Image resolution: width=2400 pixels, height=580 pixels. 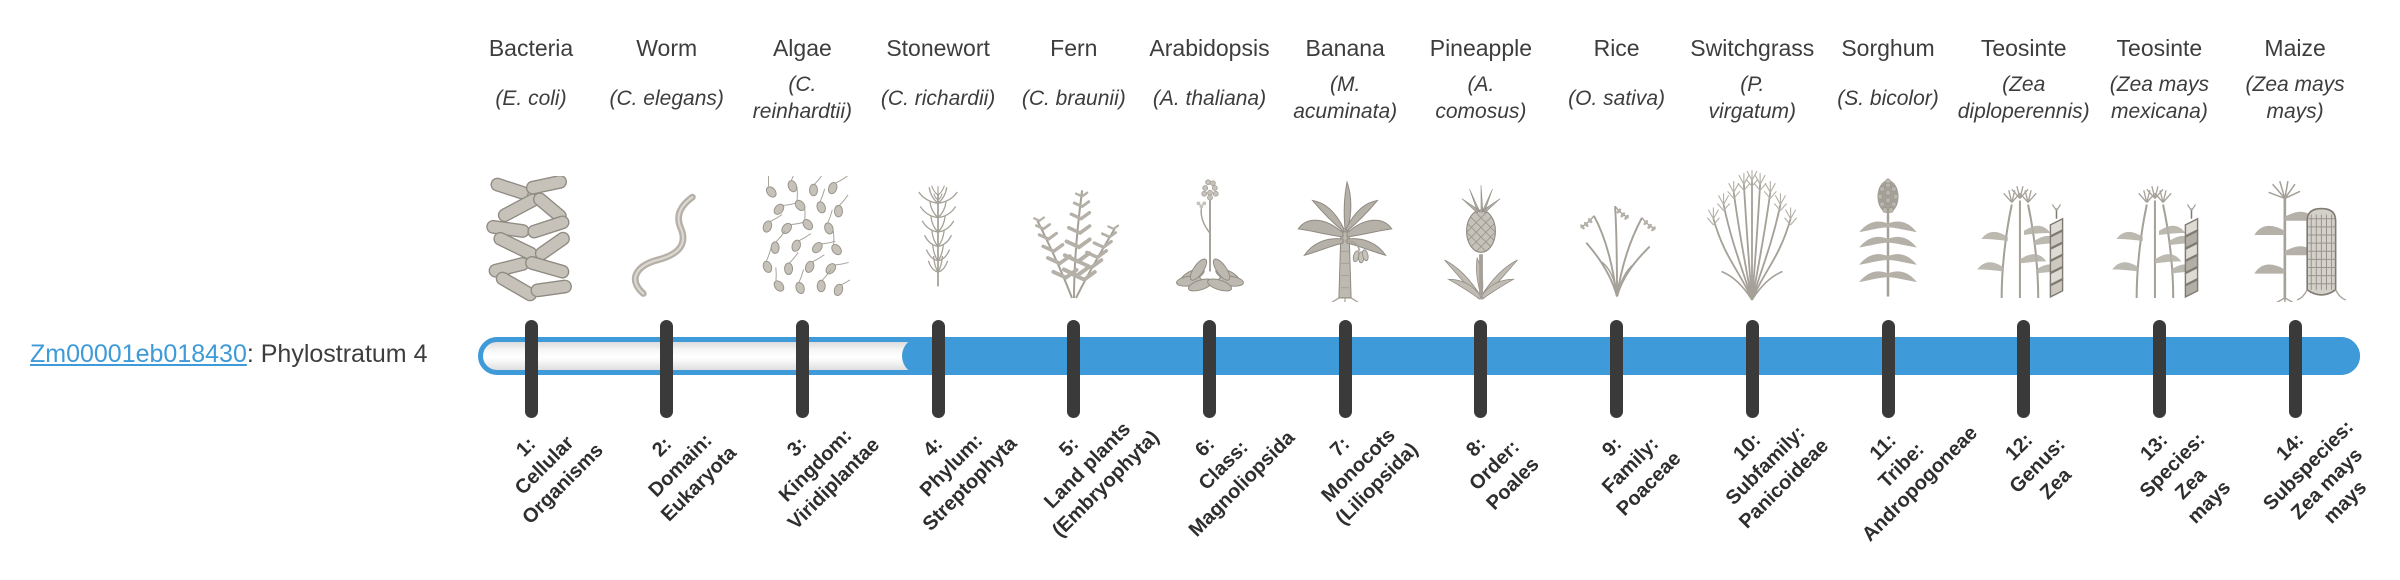 I want to click on organism-scientific-name: (M. acuminata), so click(x=1345, y=98).